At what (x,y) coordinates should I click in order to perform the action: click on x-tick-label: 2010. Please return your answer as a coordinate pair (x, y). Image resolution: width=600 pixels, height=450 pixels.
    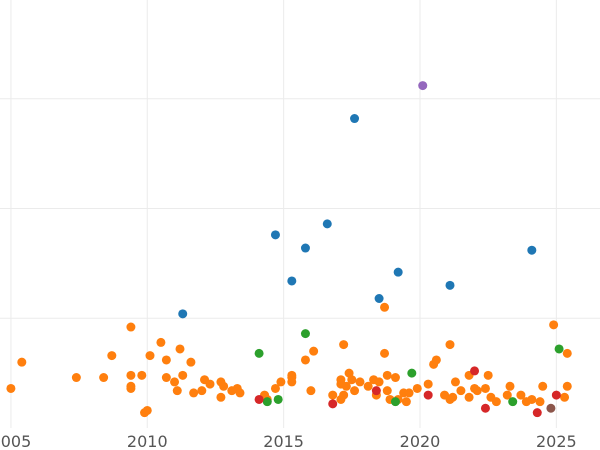
    Looking at the image, I should click on (147, 441).